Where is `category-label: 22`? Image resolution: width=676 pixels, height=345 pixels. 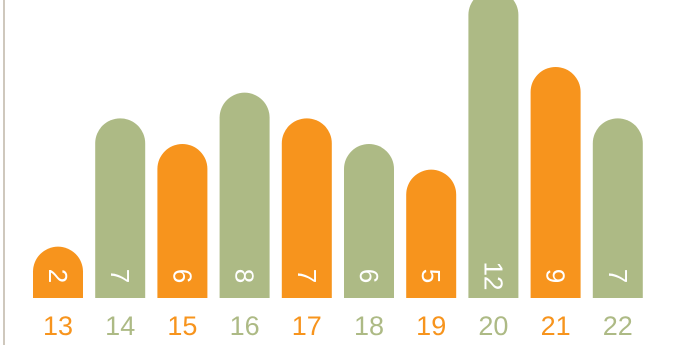 category-label: 22 is located at coordinates (618, 326).